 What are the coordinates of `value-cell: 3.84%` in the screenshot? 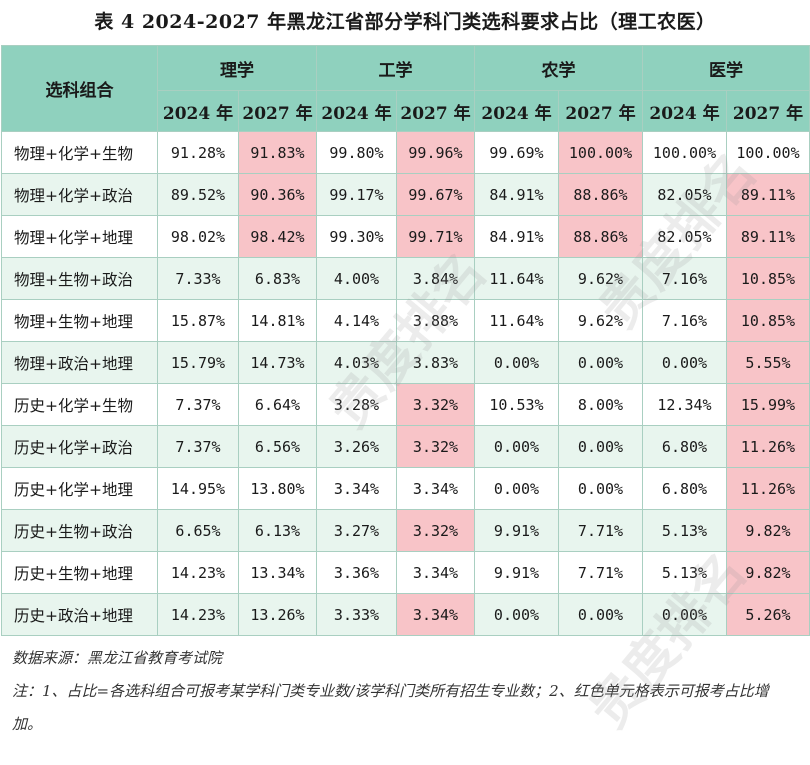 It's located at (435, 278).